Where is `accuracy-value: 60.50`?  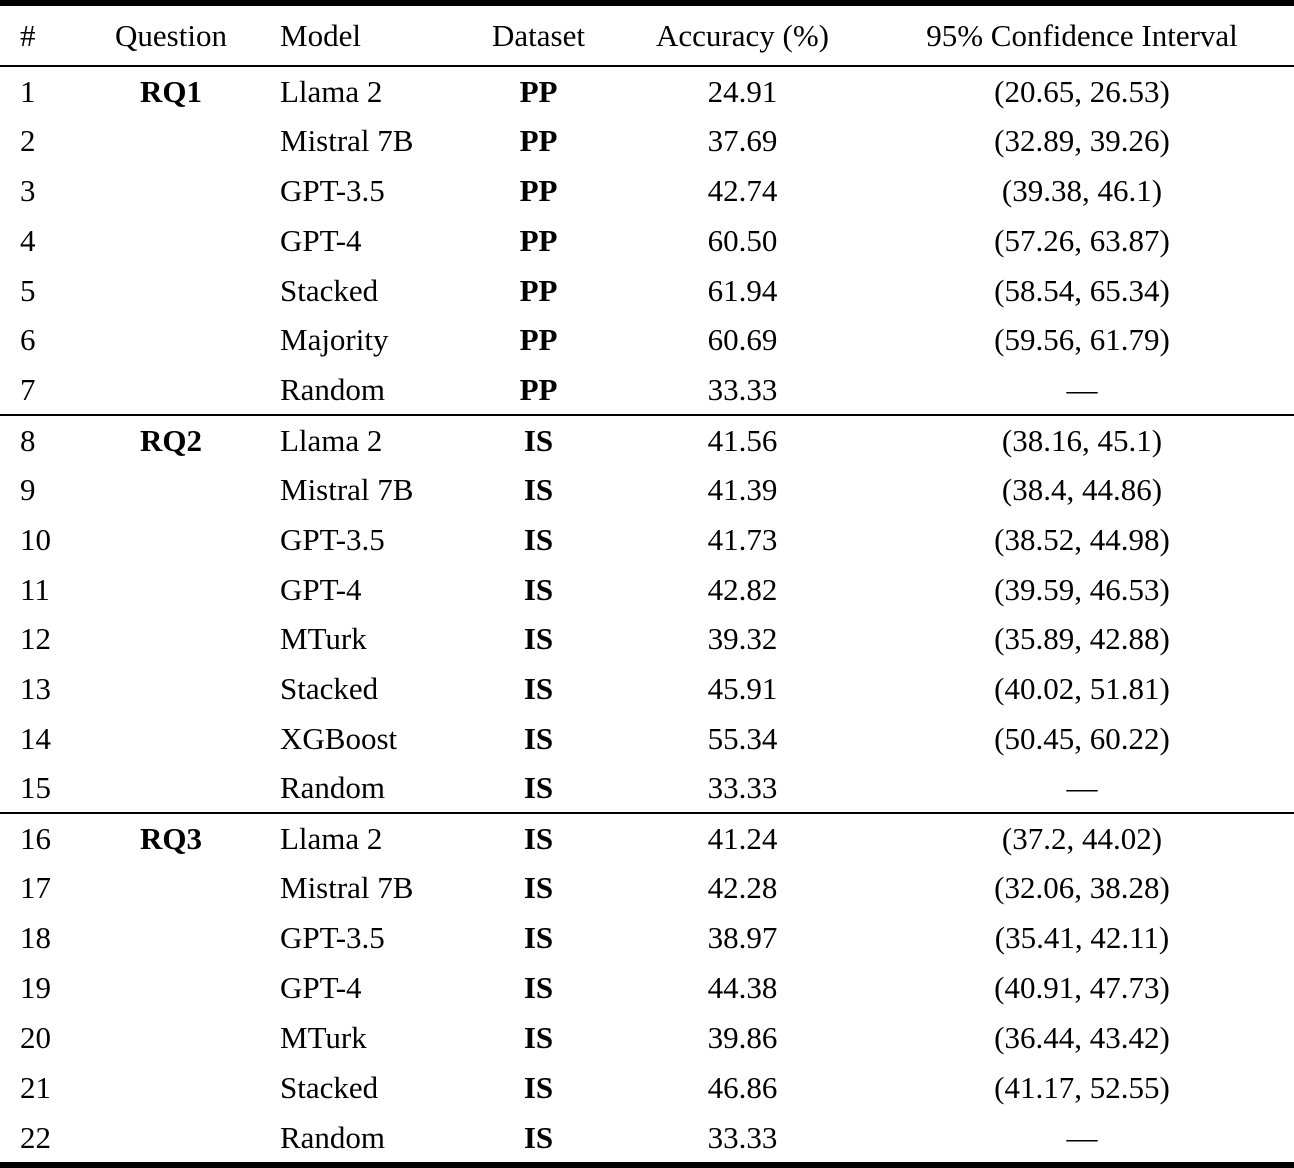
accuracy-value: 60.50 is located at coordinates (742, 240).